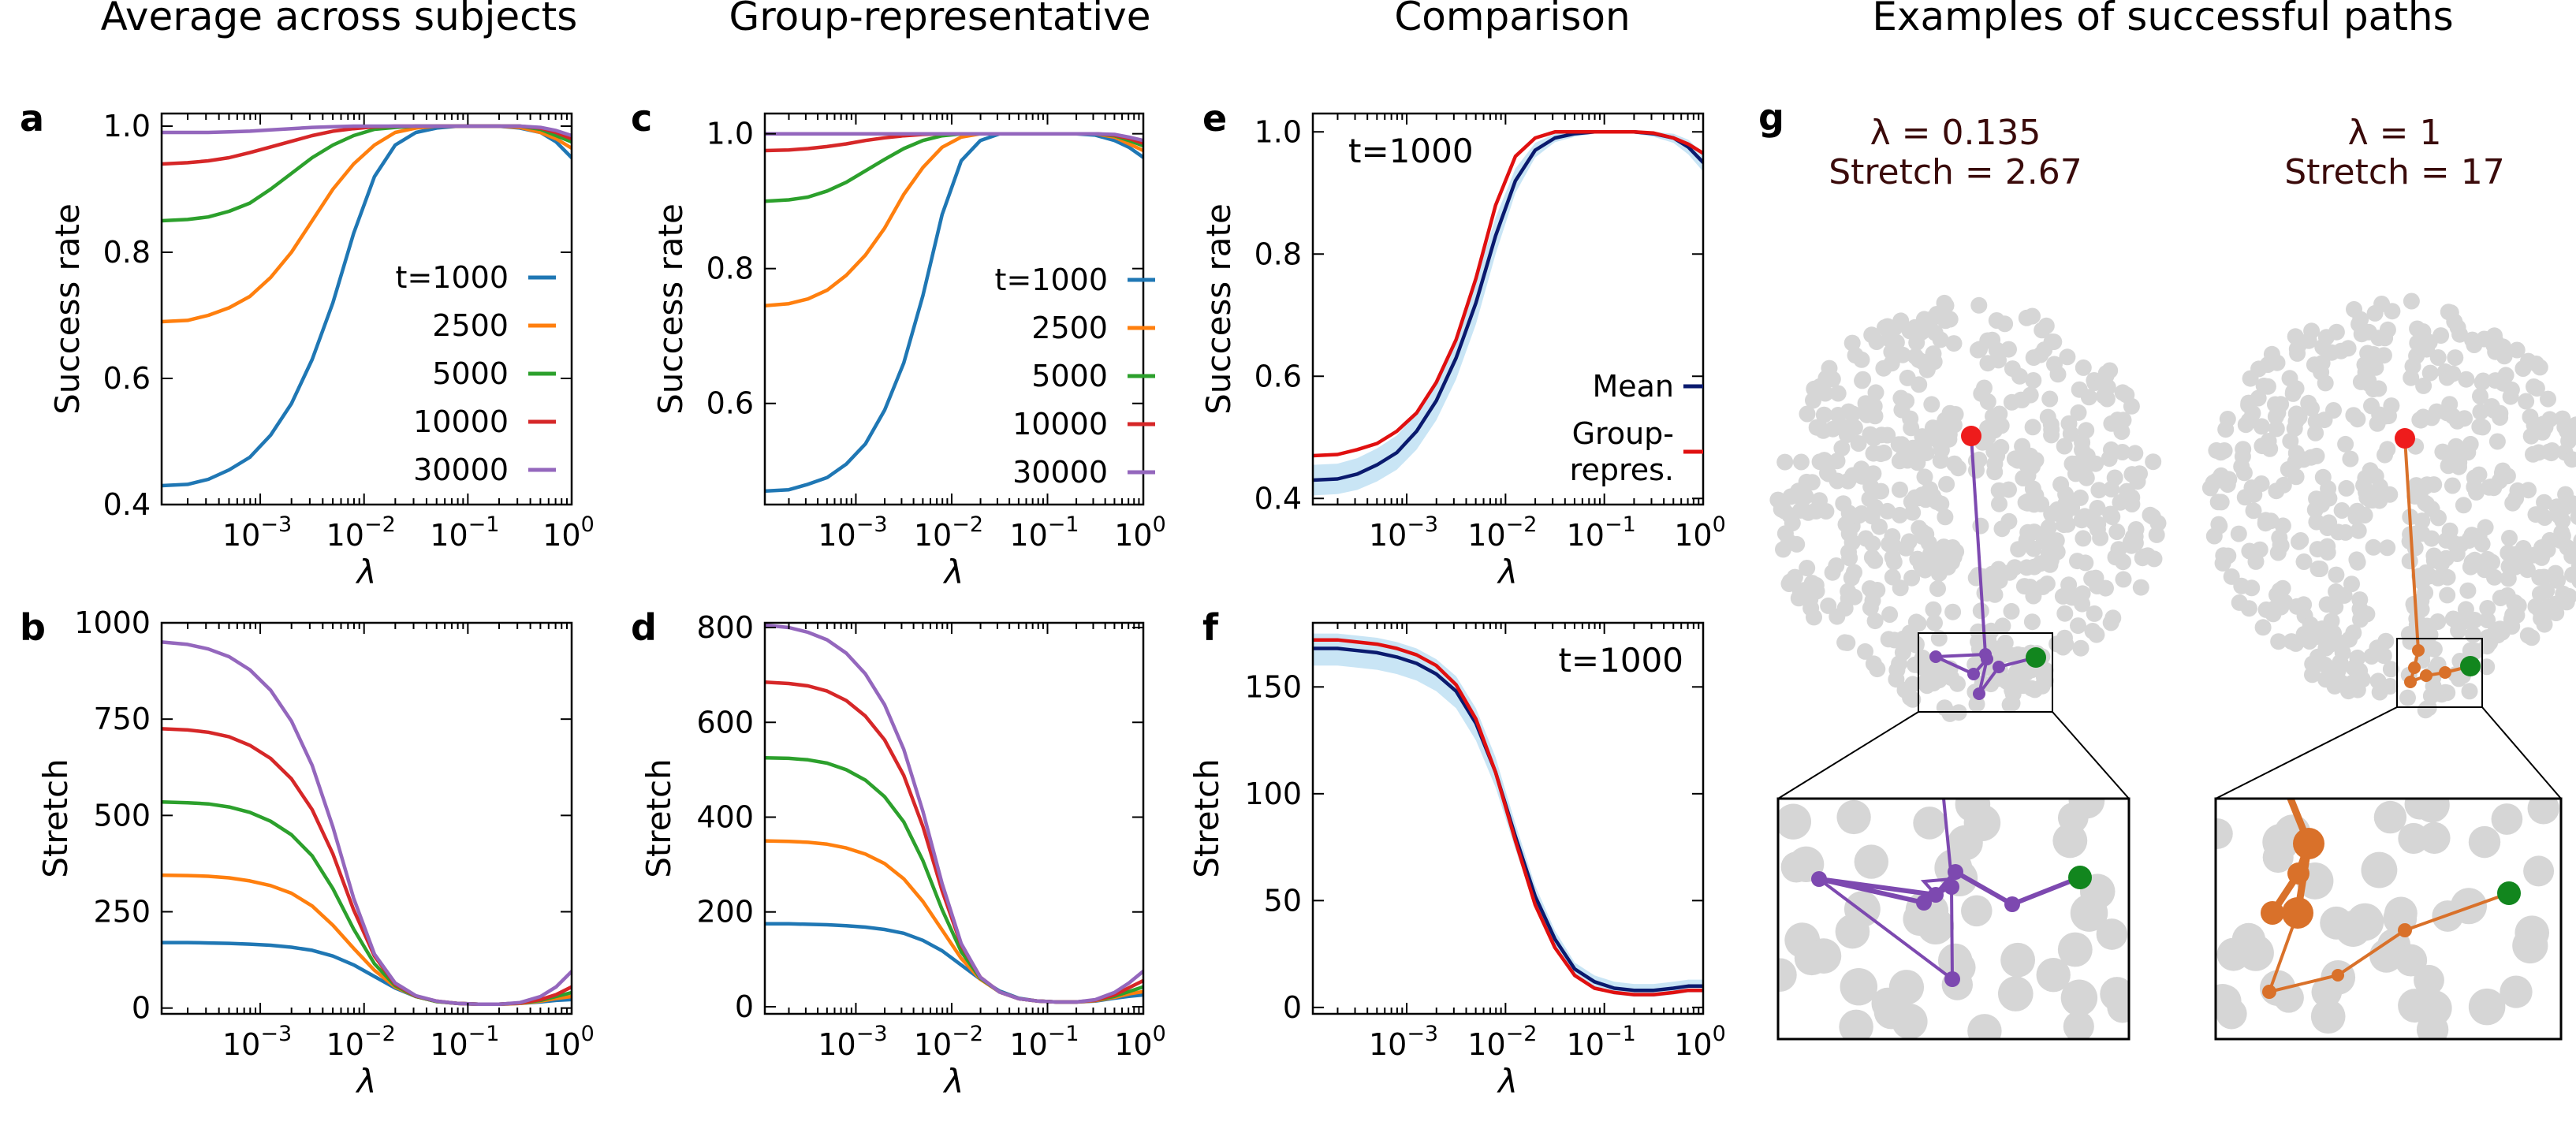 The image size is (2576, 1125). What do you see at coordinates (367, 823) in the screenshot?
I see `series-group-b` at bounding box center [367, 823].